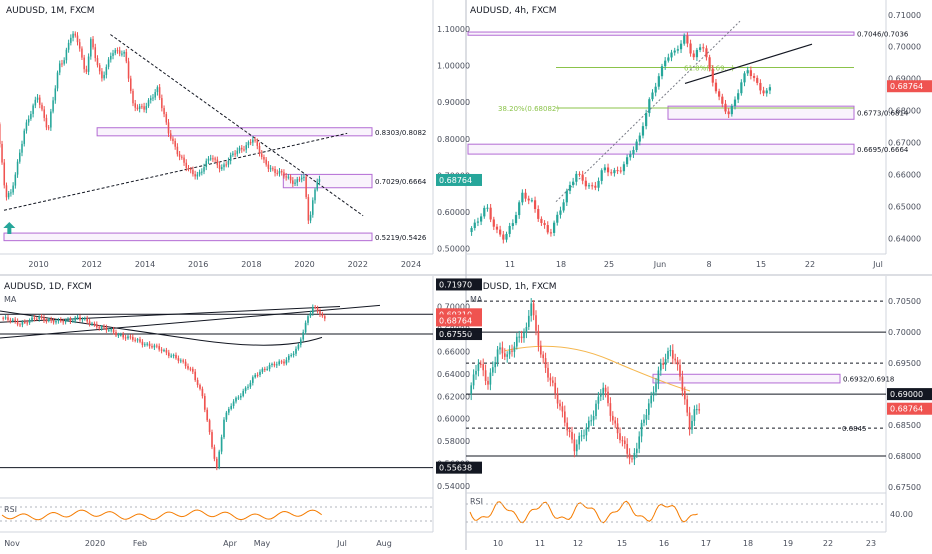  Describe the element at coordinates (145, 264) in the screenshot. I see `monthly-x-tick: 2014` at that location.